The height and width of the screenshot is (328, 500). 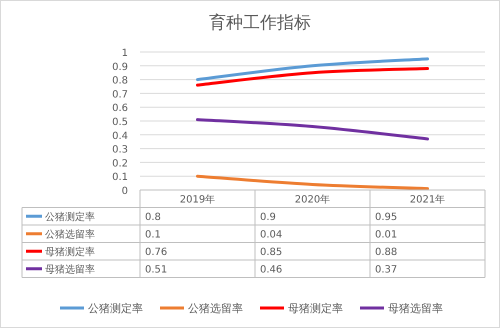 I want to click on text: 母猪测定率, so click(x=315, y=308).